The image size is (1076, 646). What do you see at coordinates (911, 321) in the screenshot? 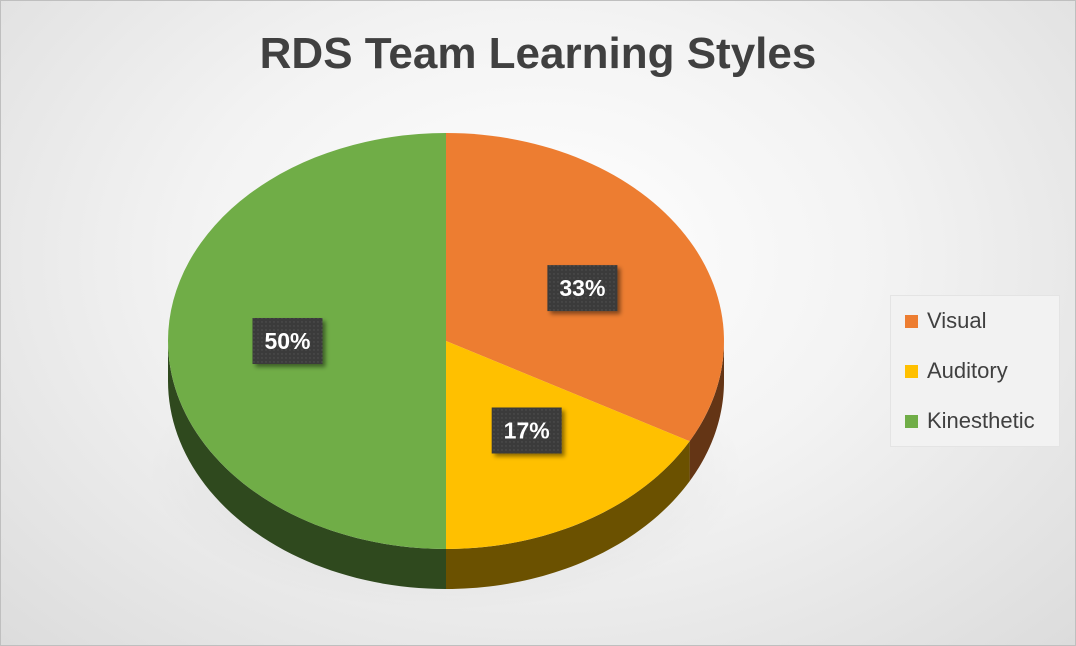
I see `legend-swatch-visual` at bounding box center [911, 321].